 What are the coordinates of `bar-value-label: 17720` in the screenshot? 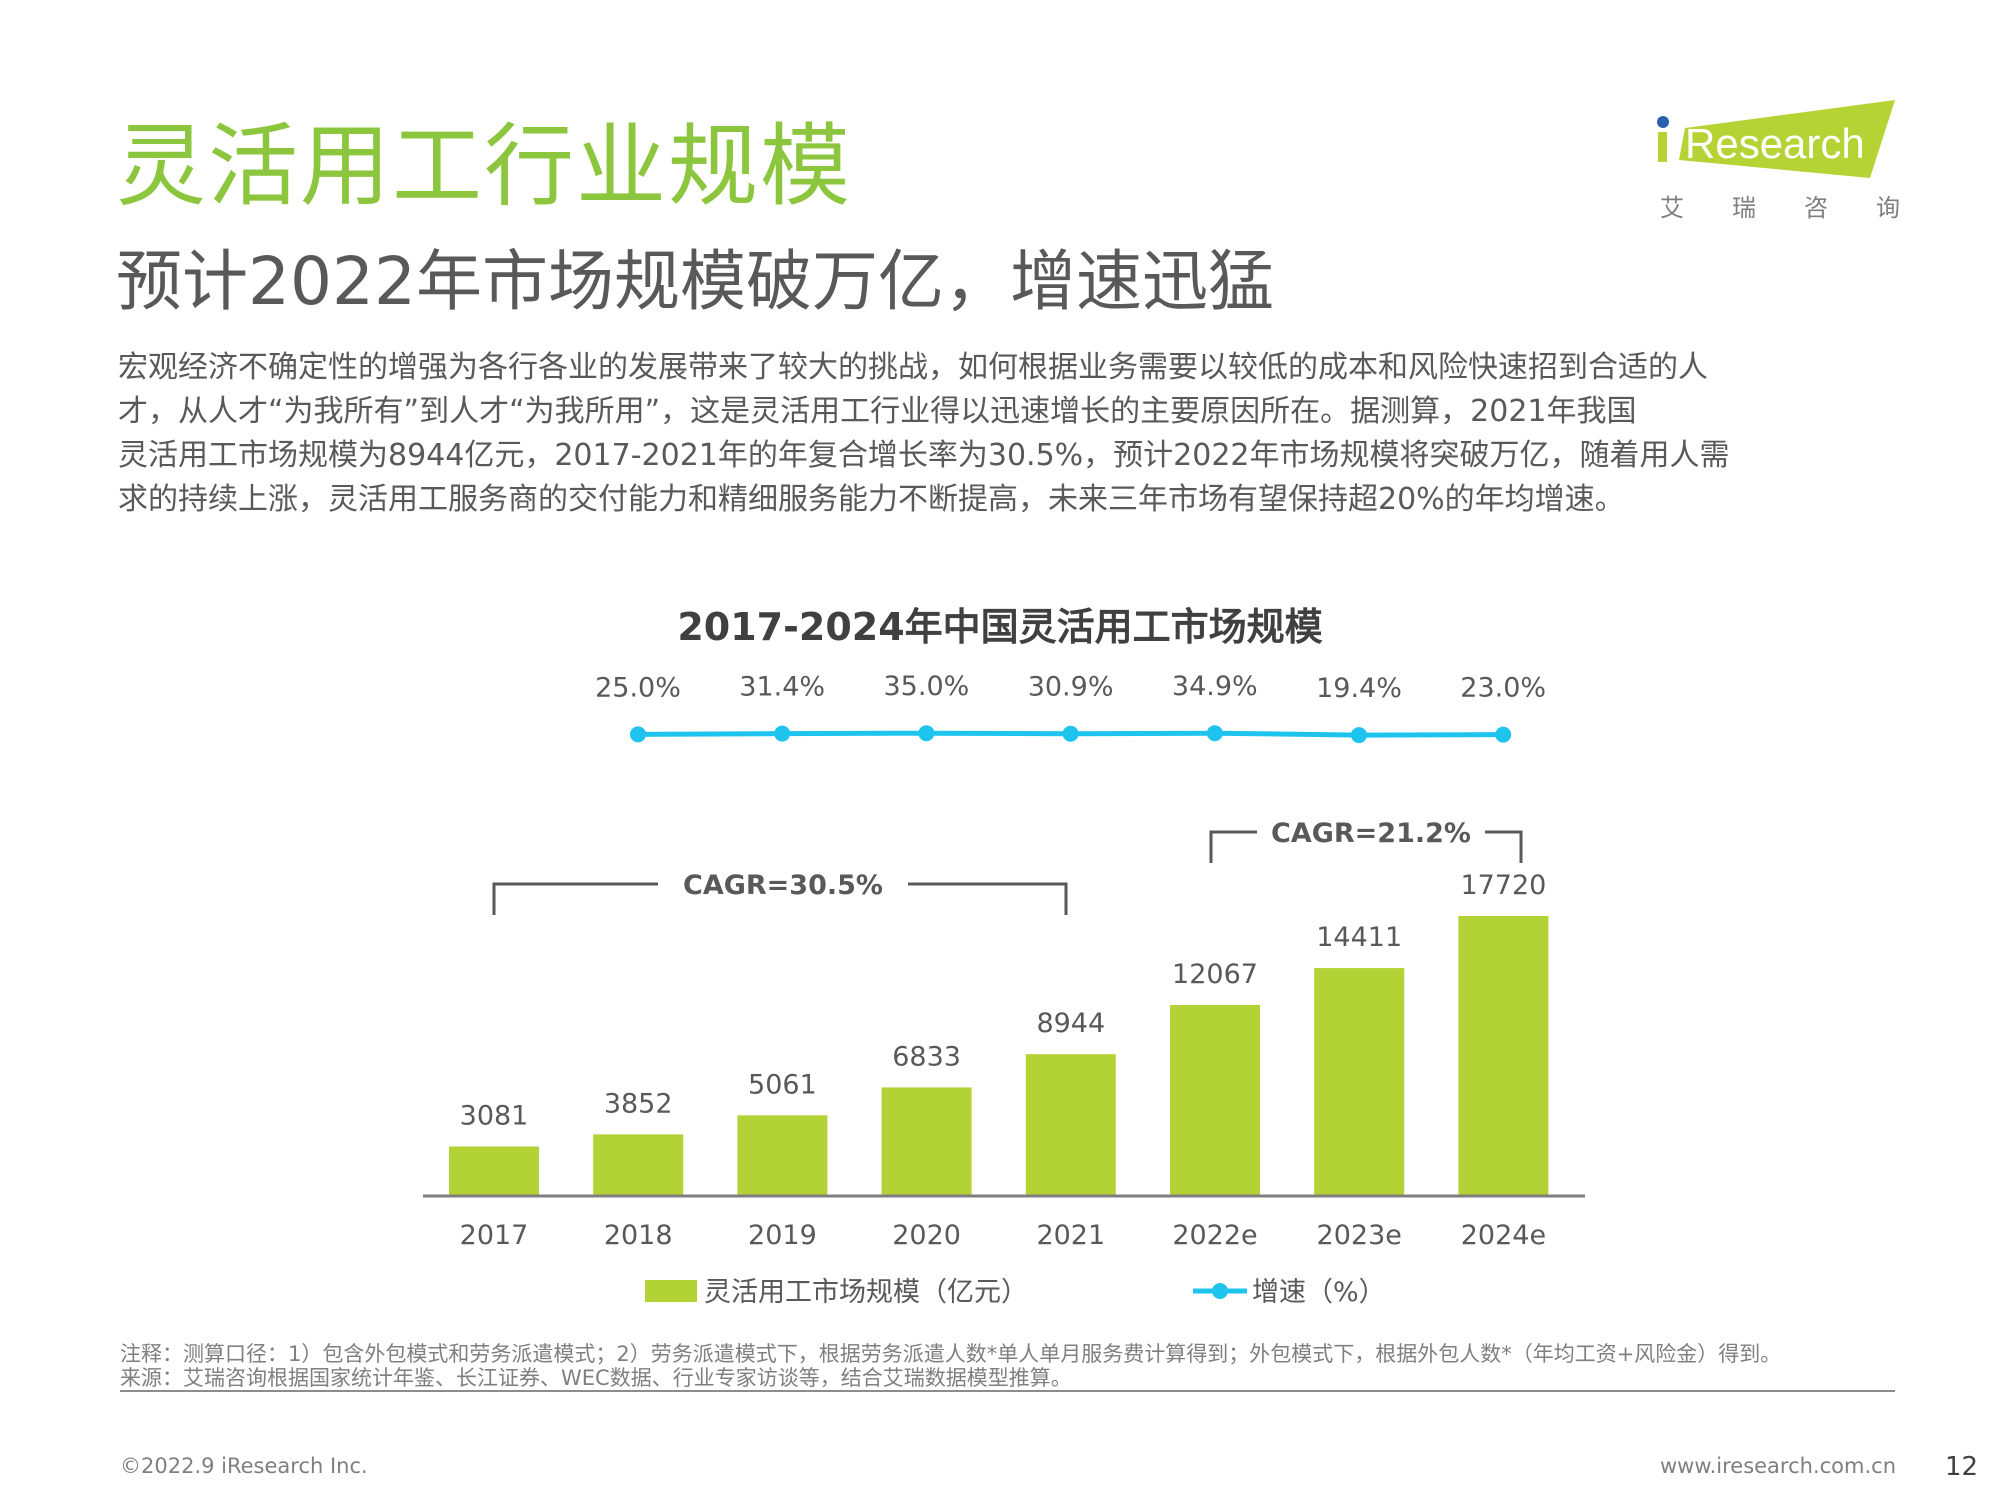 It's located at (1503, 885).